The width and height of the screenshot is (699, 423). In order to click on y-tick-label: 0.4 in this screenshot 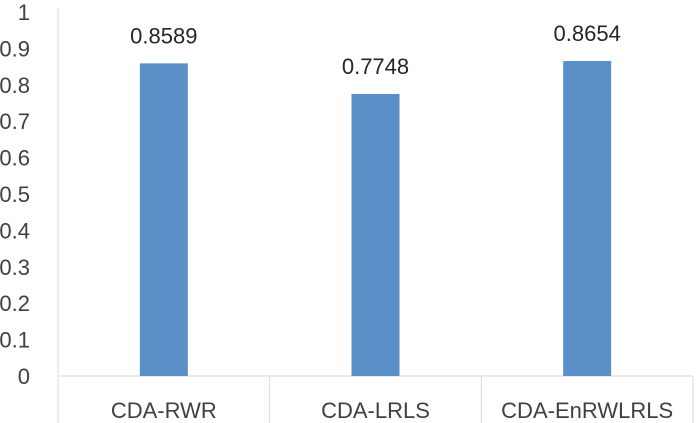, I will do `click(15, 230)`.